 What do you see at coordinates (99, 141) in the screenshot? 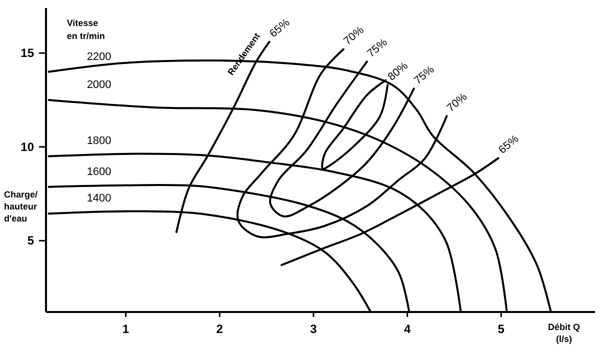
I see `series-label: 1800` at bounding box center [99, 141].